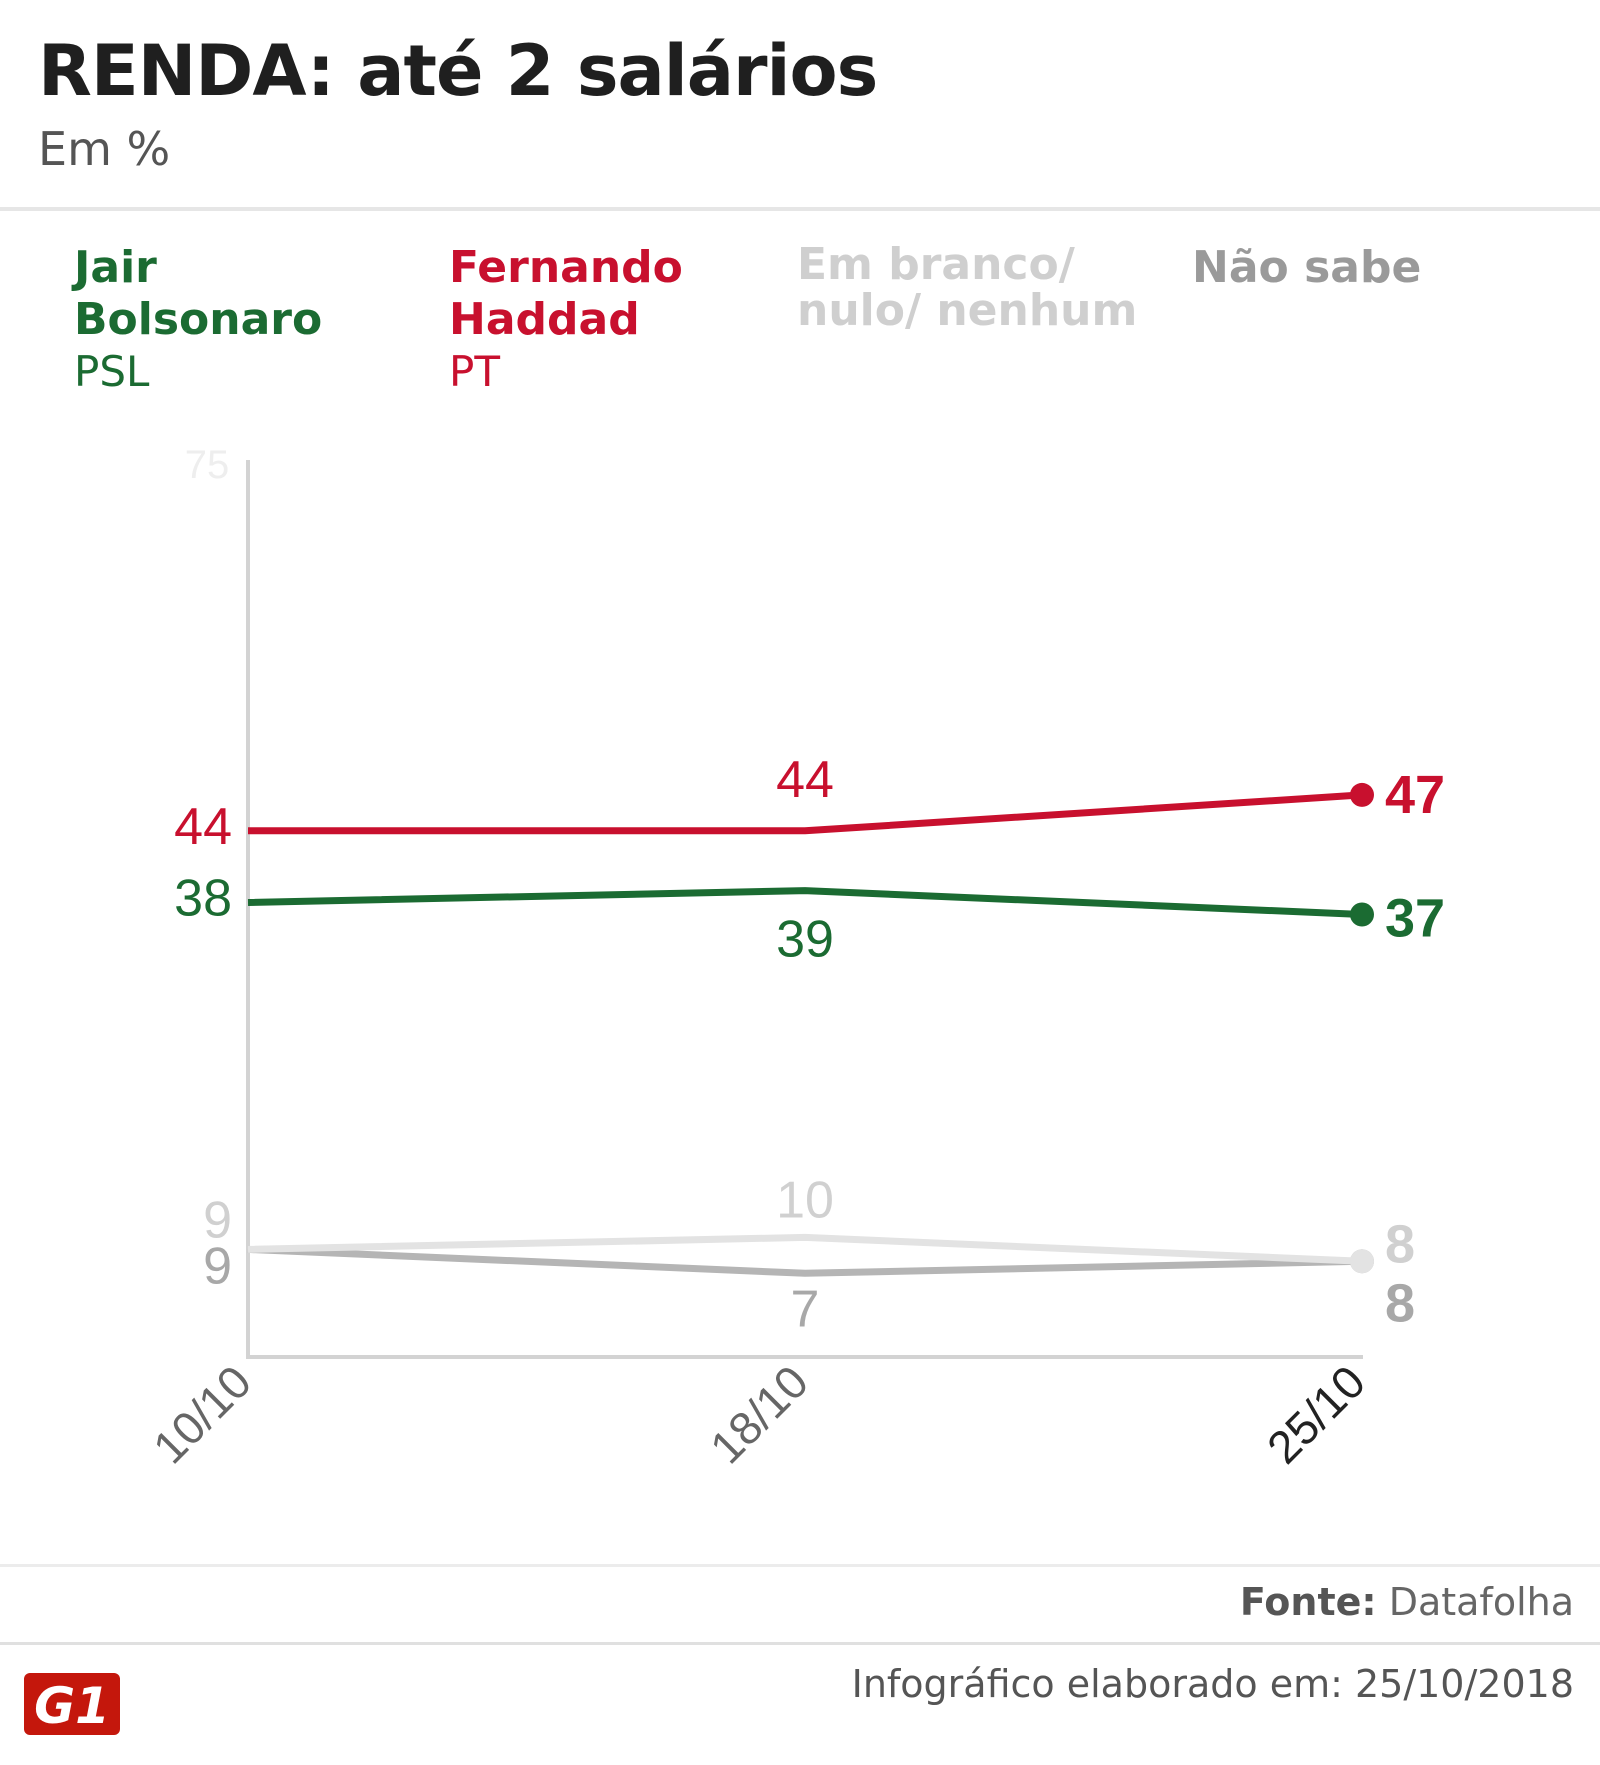 Image resolution: width=1600 pixels, height=1765 pixels. Describe the element at coordinates (1481, 1602) in the screenshot. I see `source-value: Datafolha` at that location.